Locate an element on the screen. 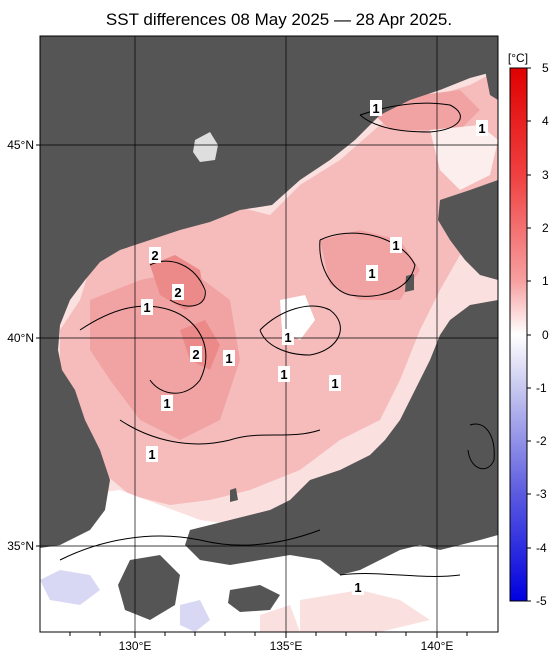  colorbar-tick: 5 is located at coordinates (545, 68).